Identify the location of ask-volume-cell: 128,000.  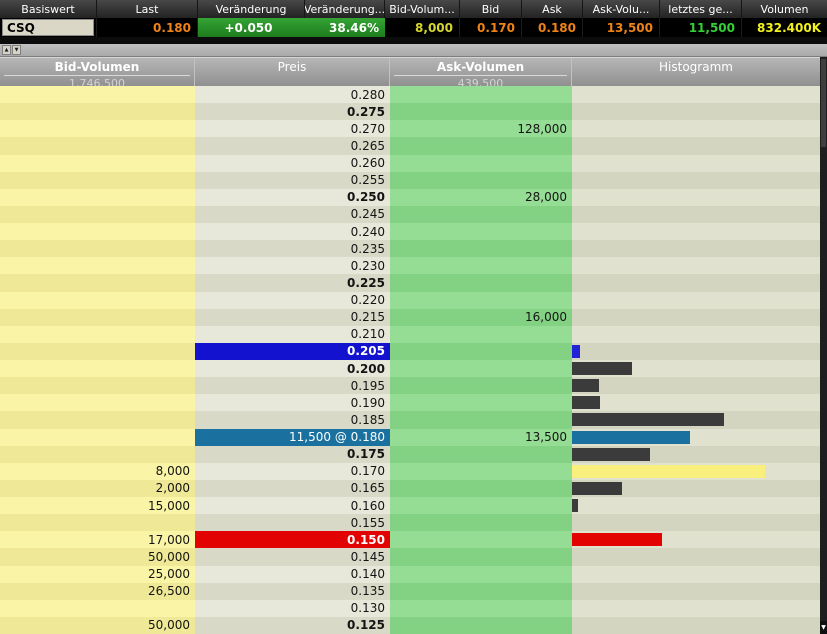
(481, 129).